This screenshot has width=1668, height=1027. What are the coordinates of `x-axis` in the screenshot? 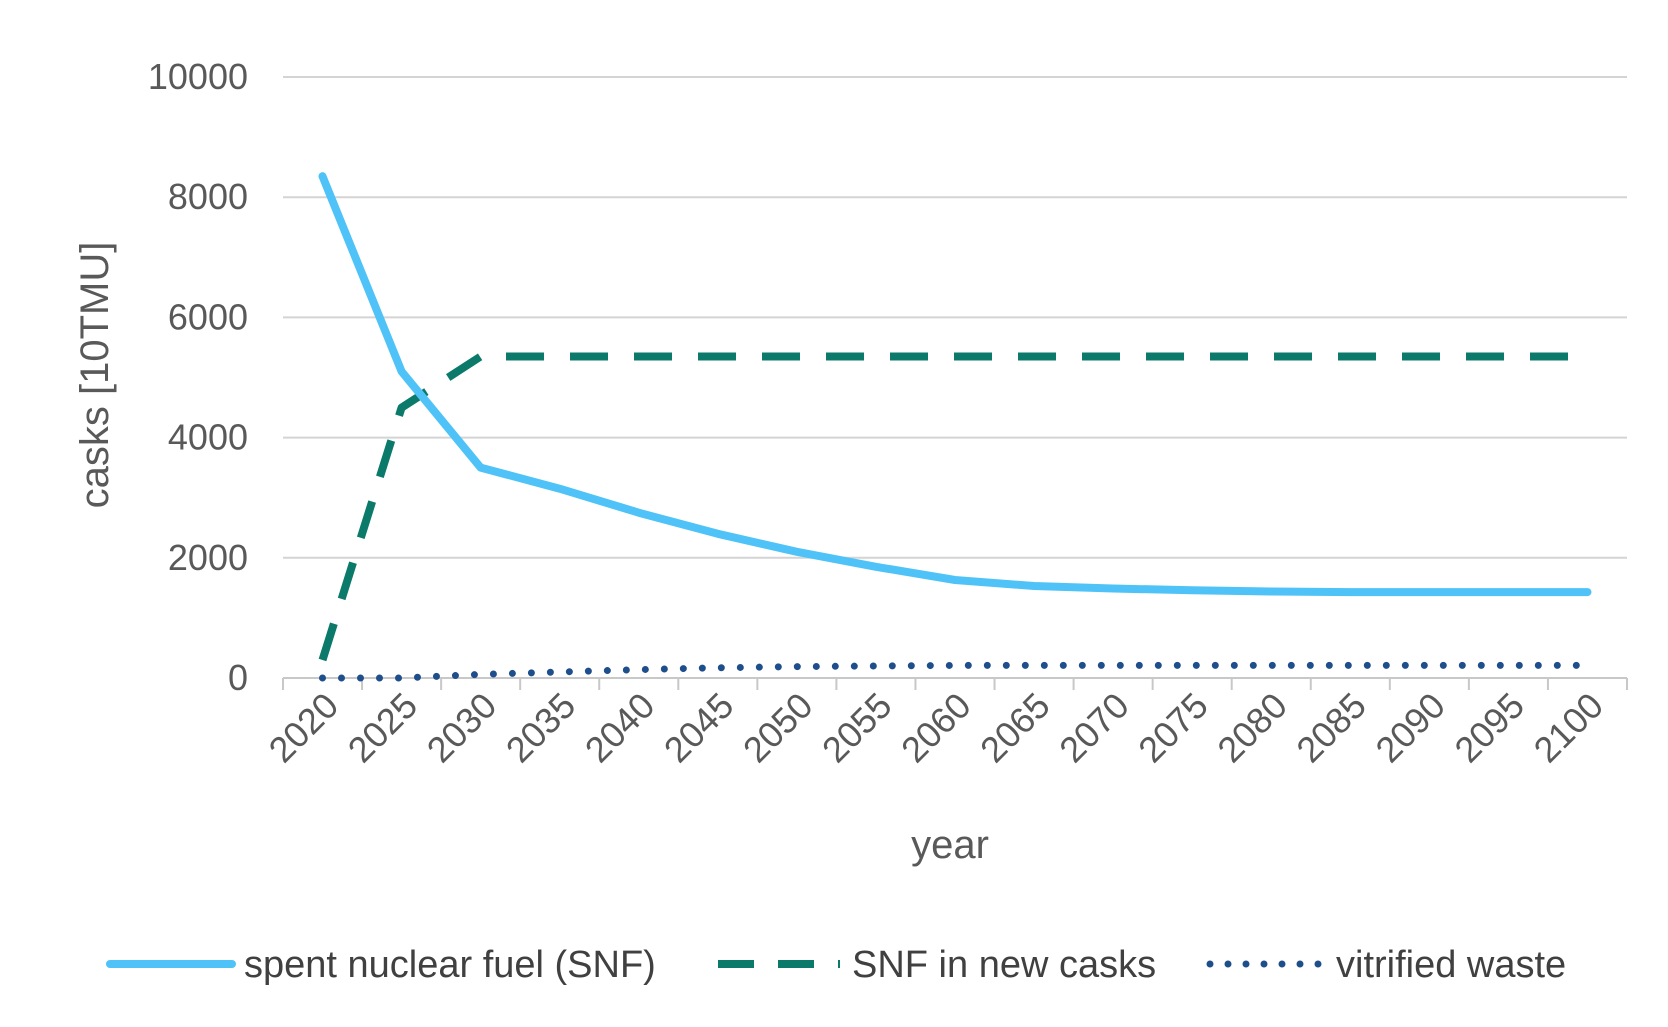 It's located at (955, 683).